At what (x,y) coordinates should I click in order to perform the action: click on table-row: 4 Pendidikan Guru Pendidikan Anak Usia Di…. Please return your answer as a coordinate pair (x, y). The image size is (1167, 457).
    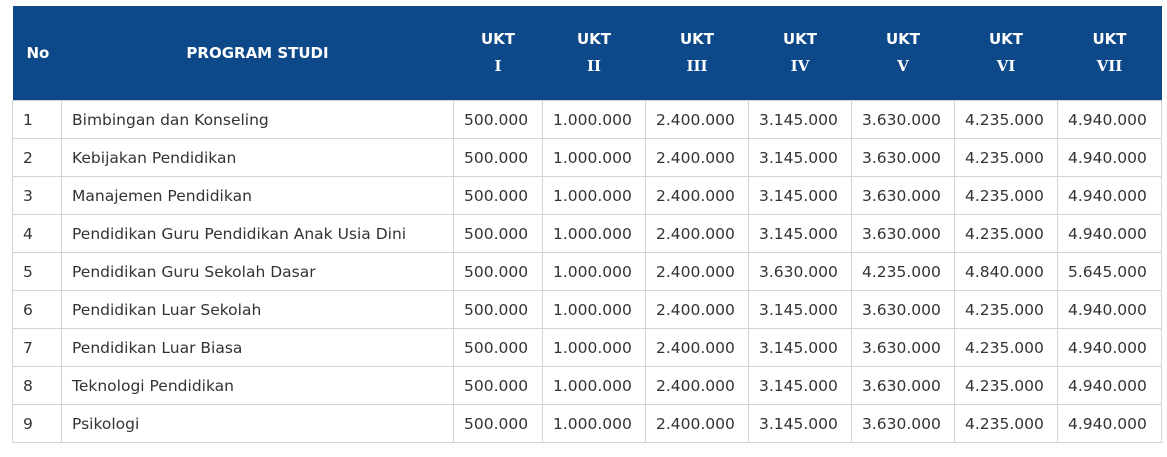
    Looking at the image, I should click on (587, 233).